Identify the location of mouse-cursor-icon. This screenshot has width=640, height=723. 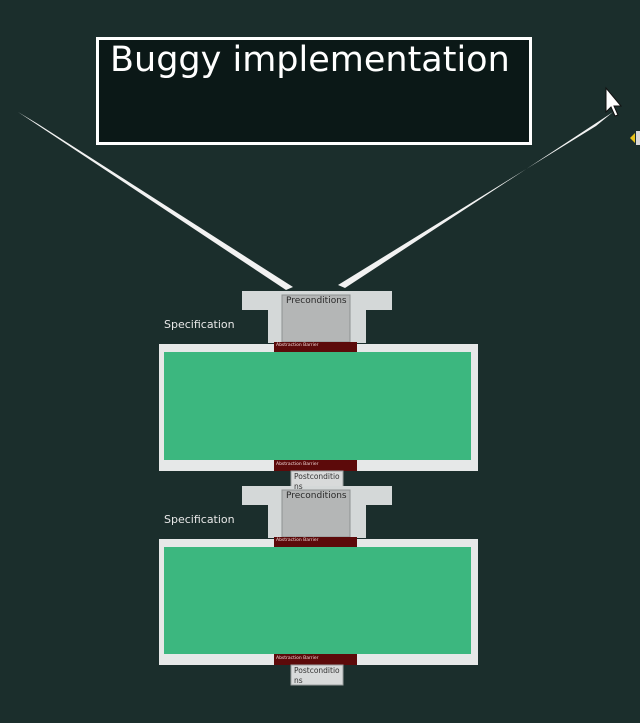
(614, 101).